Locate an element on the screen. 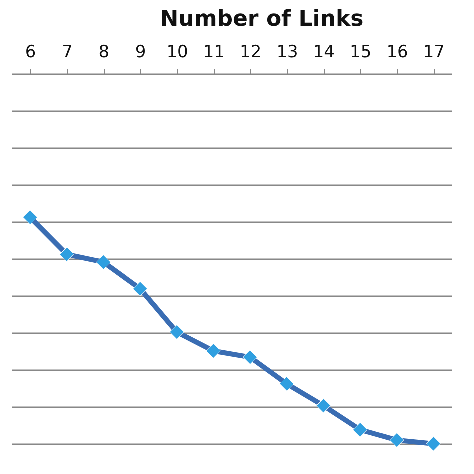  x-tick-label: 6 is located at coordinates (30, 52).